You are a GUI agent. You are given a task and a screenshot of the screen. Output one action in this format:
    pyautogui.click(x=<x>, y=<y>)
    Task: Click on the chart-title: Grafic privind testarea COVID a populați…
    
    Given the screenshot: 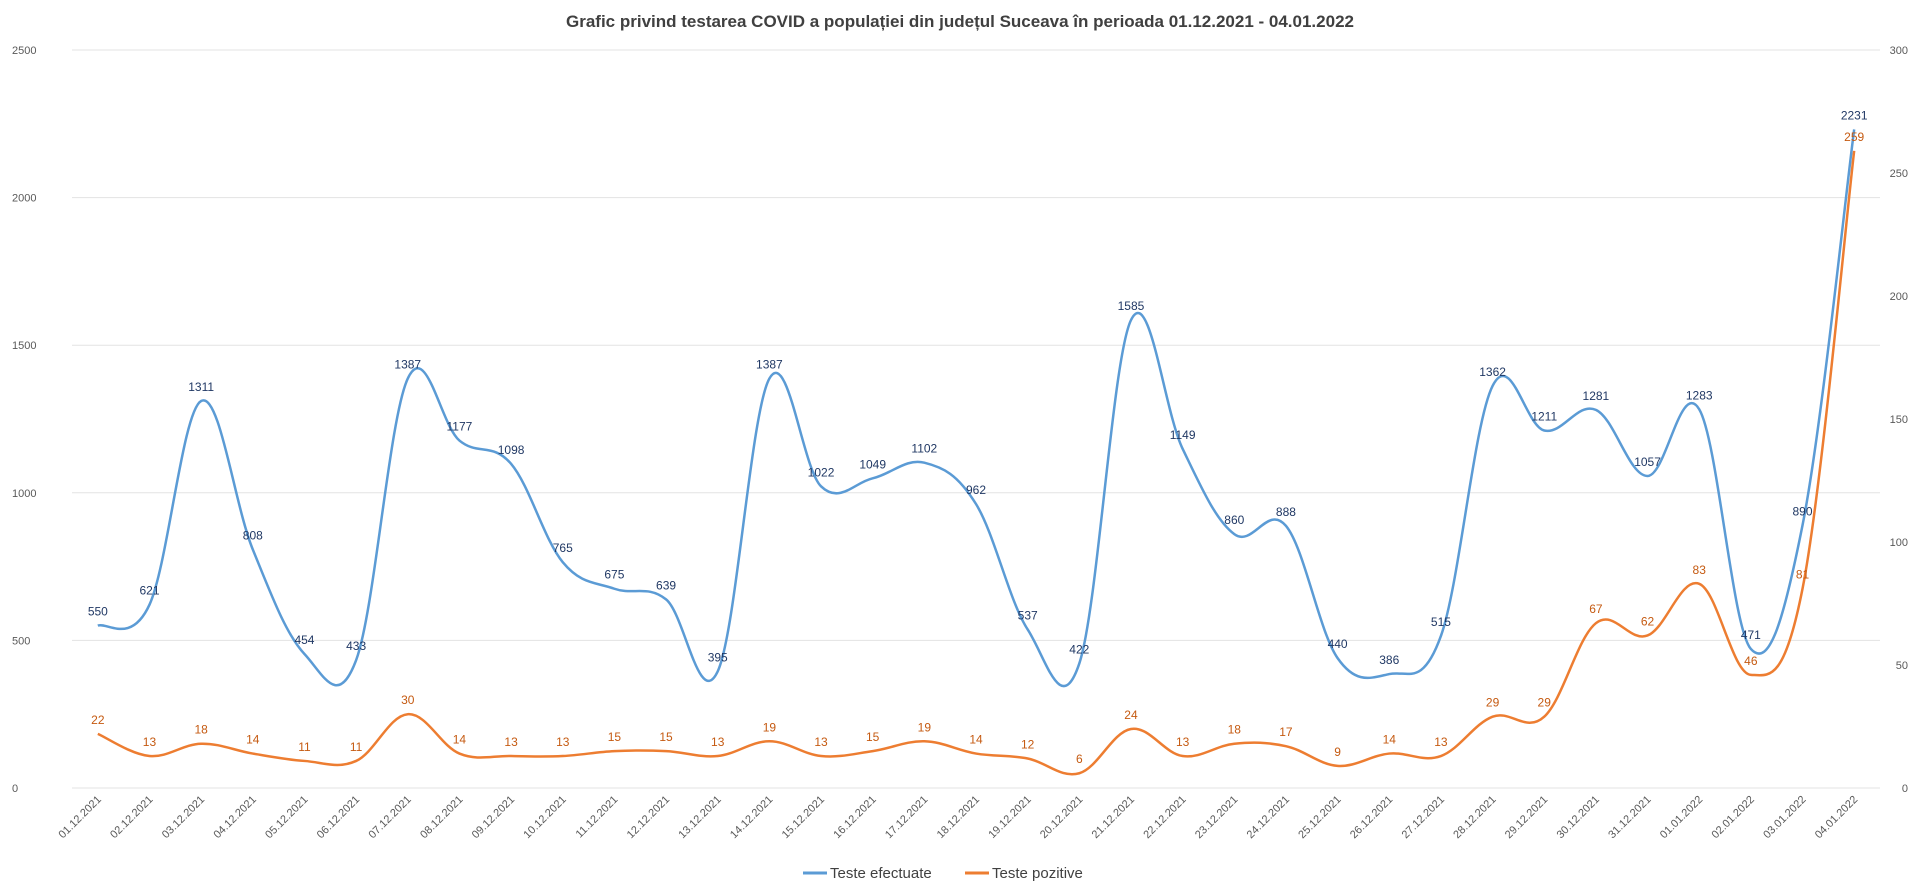 What is the action you would take?
    pyautogui.click(x=960, y=21)
    